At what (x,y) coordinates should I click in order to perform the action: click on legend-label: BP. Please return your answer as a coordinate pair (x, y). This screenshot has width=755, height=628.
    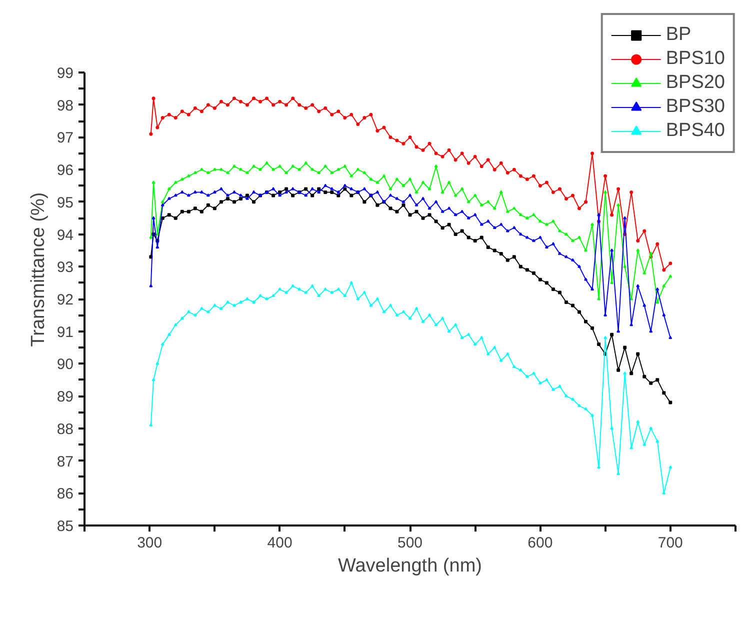
    Looking at the image, I should click on (679, 35).